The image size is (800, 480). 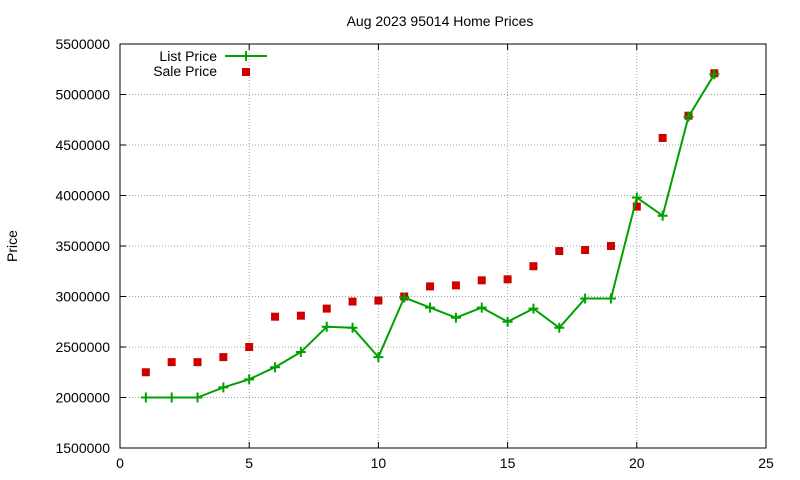 What do you see at coordinates (246, 72) in the screenshot?
I see `legend-marker-sale-price` at bounding box center [246, 72].